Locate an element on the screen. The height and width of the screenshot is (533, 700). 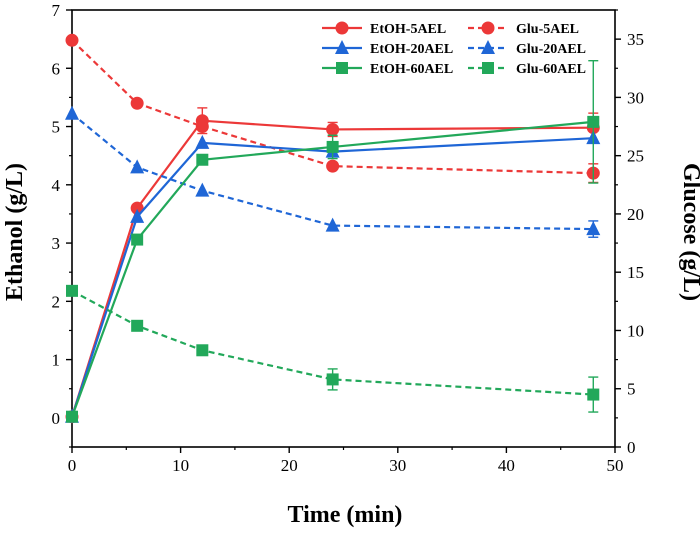
x-tick-label: 20 is located at coordinates (289, 465).